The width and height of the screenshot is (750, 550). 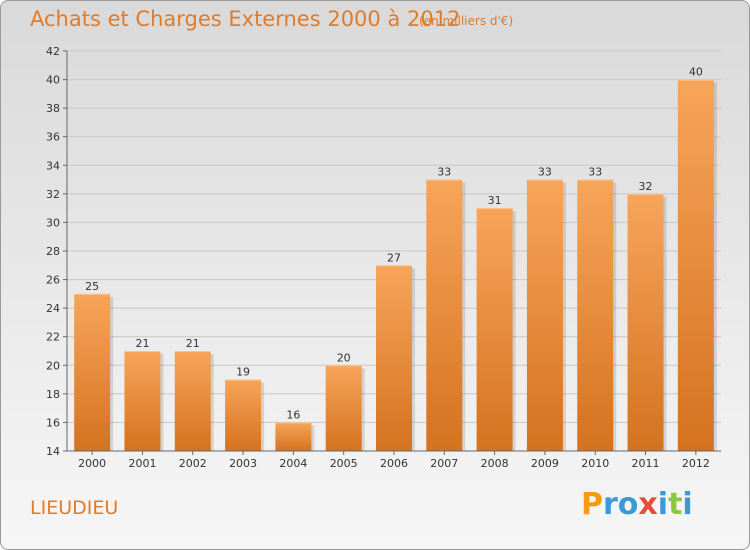 What do you see at coordinates (92, 286) in the screenshot?
I see `data-label: 25` at bounding box center [92, 286].